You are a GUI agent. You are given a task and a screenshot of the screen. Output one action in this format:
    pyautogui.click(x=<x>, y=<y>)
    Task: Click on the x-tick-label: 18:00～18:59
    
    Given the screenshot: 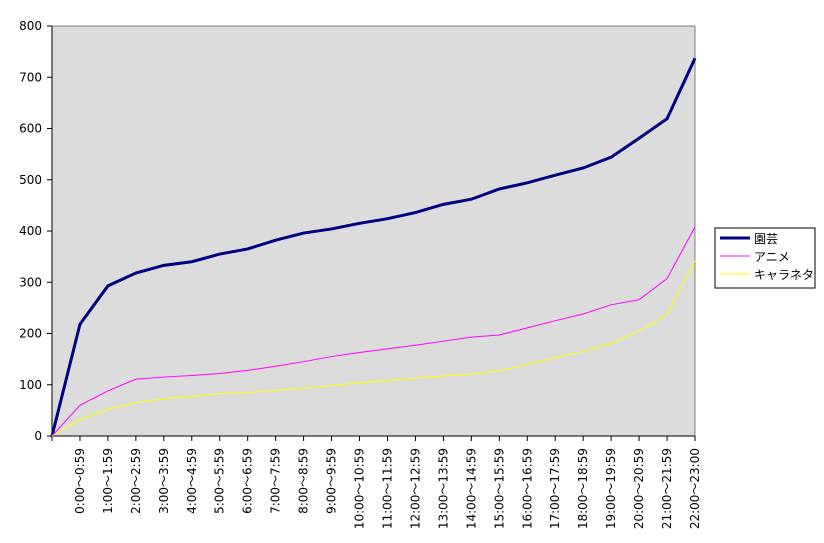 What is the action you would take?
    pyautogui.click(x=583, y=488)
    